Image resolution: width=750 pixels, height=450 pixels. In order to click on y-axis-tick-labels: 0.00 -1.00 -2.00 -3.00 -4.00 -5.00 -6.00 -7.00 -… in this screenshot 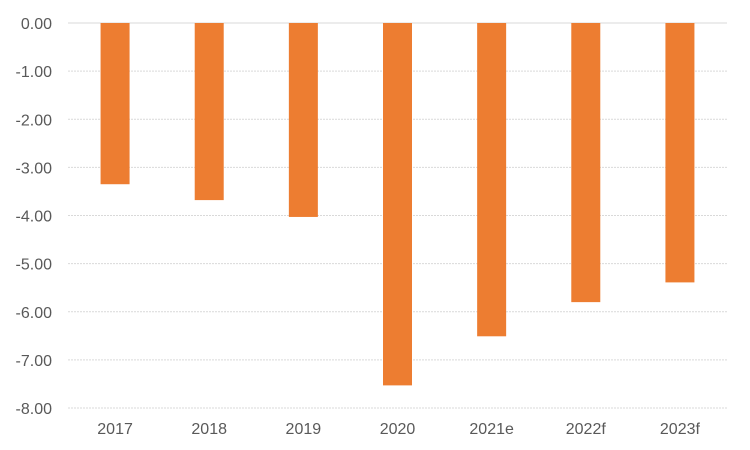, I will do `click(34, 217)`.